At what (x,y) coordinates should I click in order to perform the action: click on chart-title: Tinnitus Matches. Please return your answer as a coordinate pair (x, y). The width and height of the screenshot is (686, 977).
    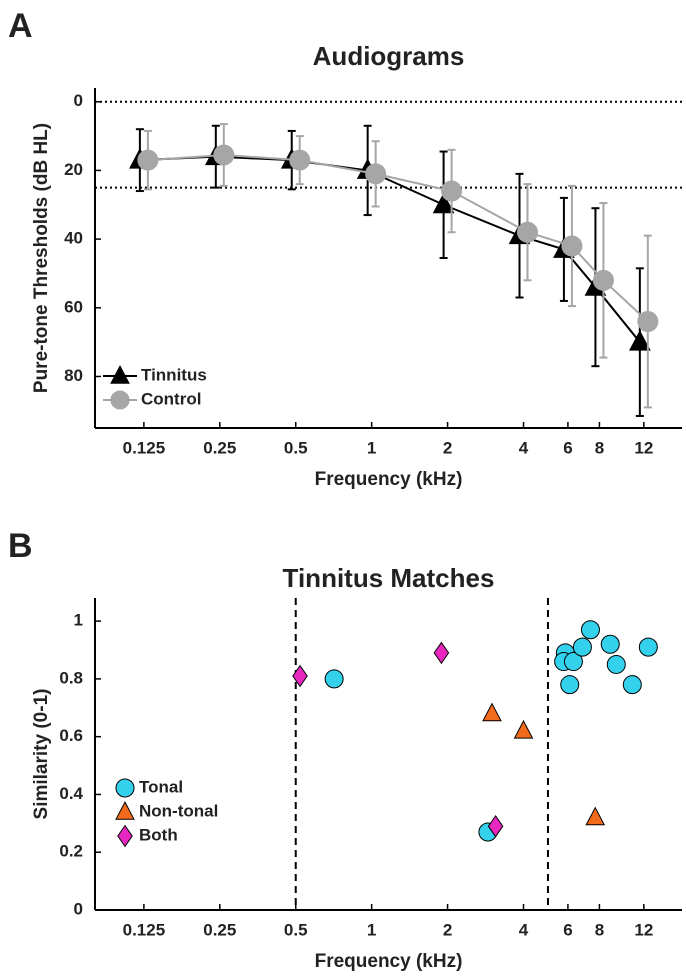
    Looking at the image, I should click on (389, 578).